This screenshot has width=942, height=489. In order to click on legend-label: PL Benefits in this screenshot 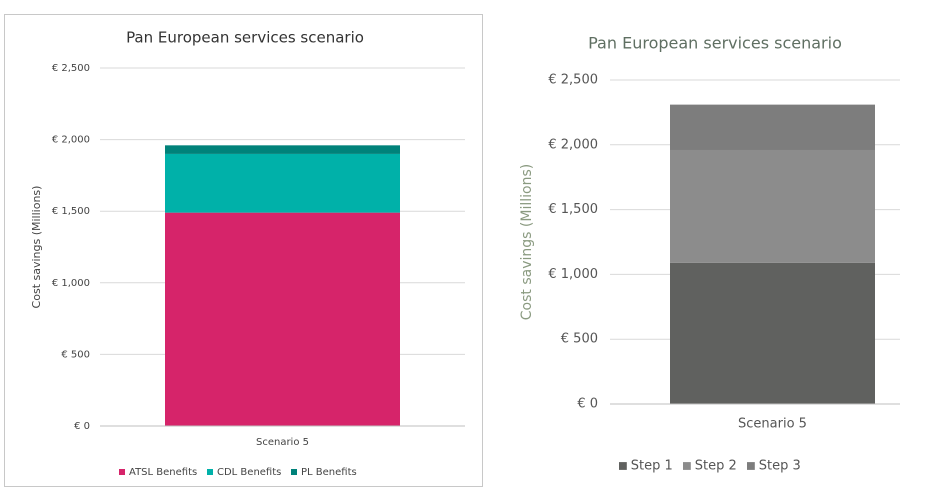, I will do `click(329, 472)`.